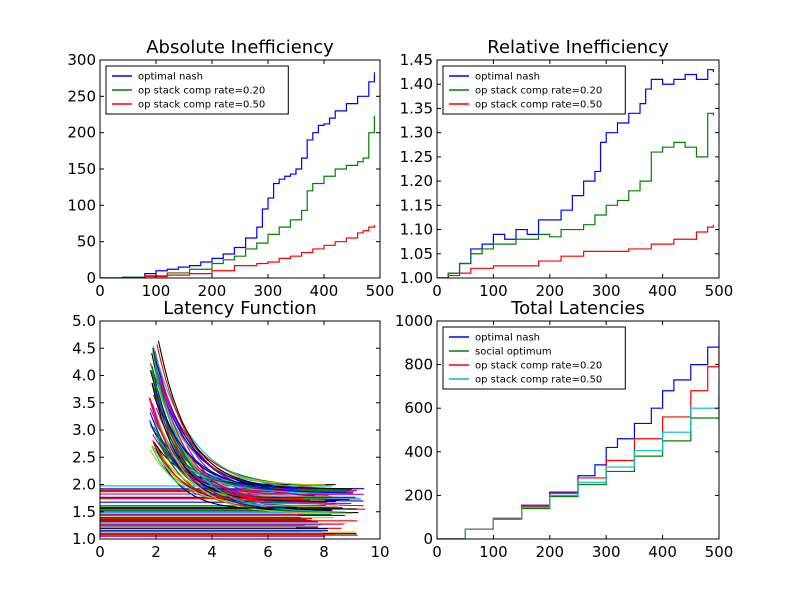 The width and height of the screenshot is (800, 600). What do you see at coordinates (416, 205) in the screenshot?
I see `y-tick-label: 1.15` at bounding box center [416, 205].